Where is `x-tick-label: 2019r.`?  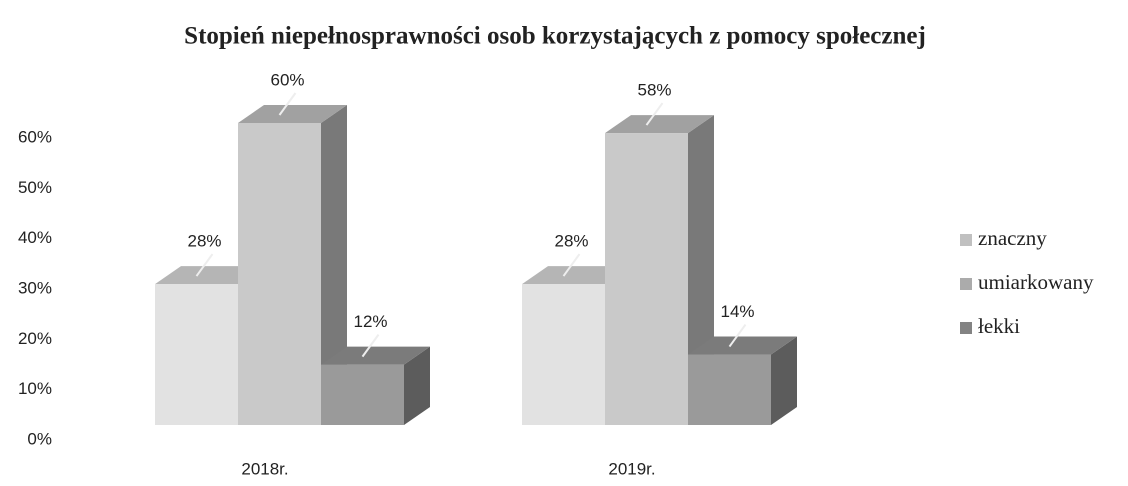 x-tick-label: 2019r. is located at coordinates (631, 468).